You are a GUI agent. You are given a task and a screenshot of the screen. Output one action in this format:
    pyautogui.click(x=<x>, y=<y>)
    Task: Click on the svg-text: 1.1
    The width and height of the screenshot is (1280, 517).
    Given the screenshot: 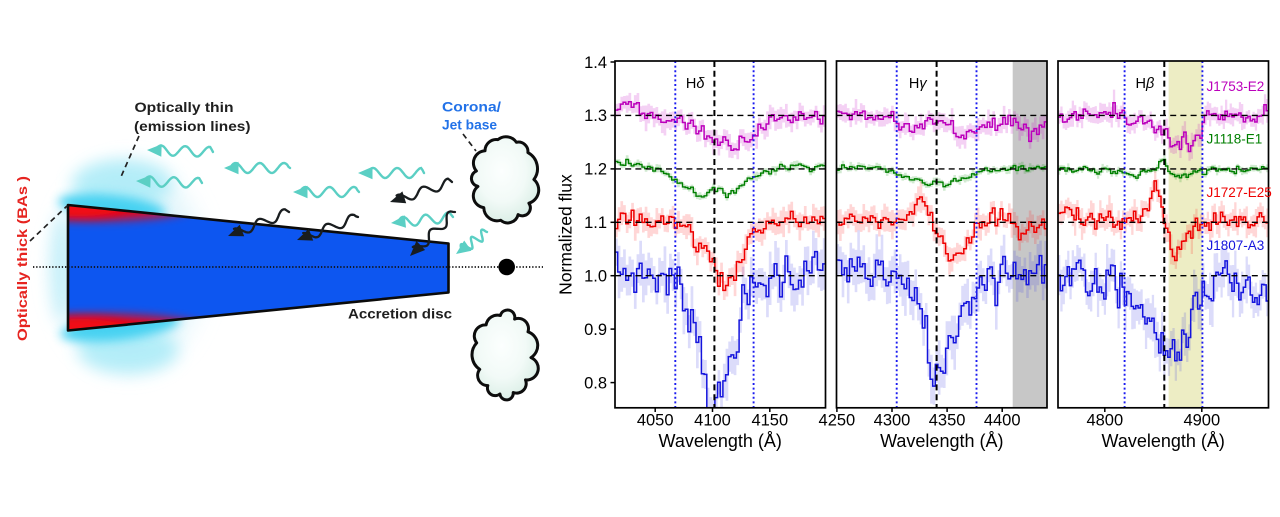 What is the action you would take?
    pyautogui.click(x=595, y=223)
    